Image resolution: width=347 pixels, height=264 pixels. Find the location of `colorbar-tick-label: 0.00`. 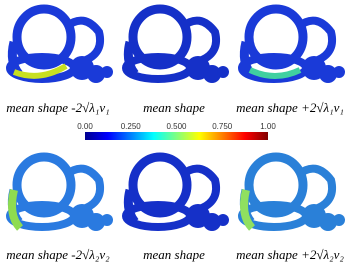

colorbar-tick-label: 0.00 is located at coordinates (85, 126).